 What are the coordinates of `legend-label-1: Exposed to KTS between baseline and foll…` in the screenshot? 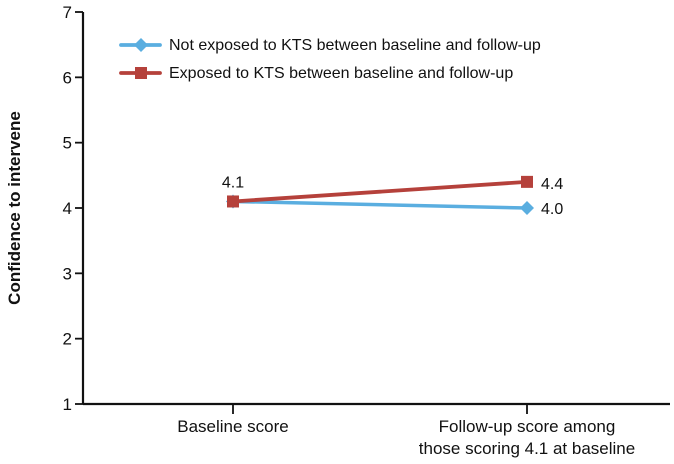 It's located at (341, 73).